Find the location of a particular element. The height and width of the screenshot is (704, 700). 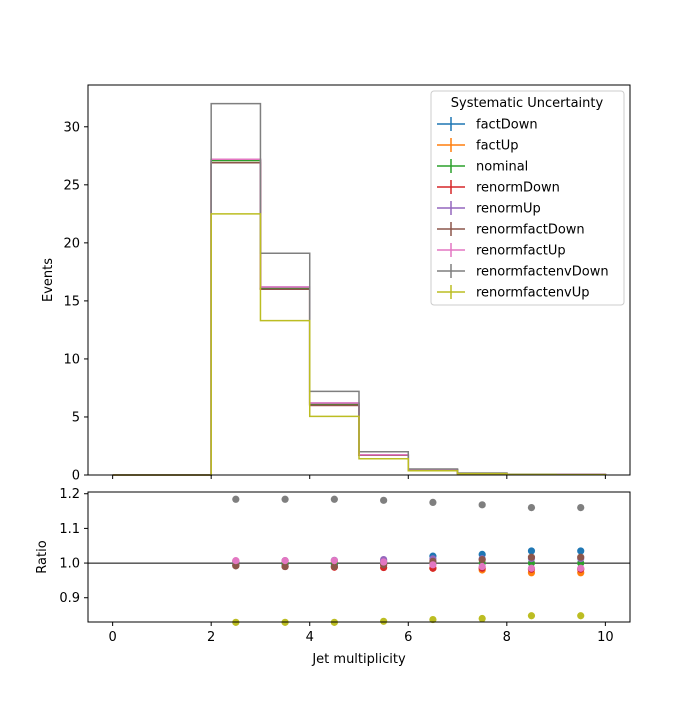

legend-label: renormDown is located at coordinates (518, 188).